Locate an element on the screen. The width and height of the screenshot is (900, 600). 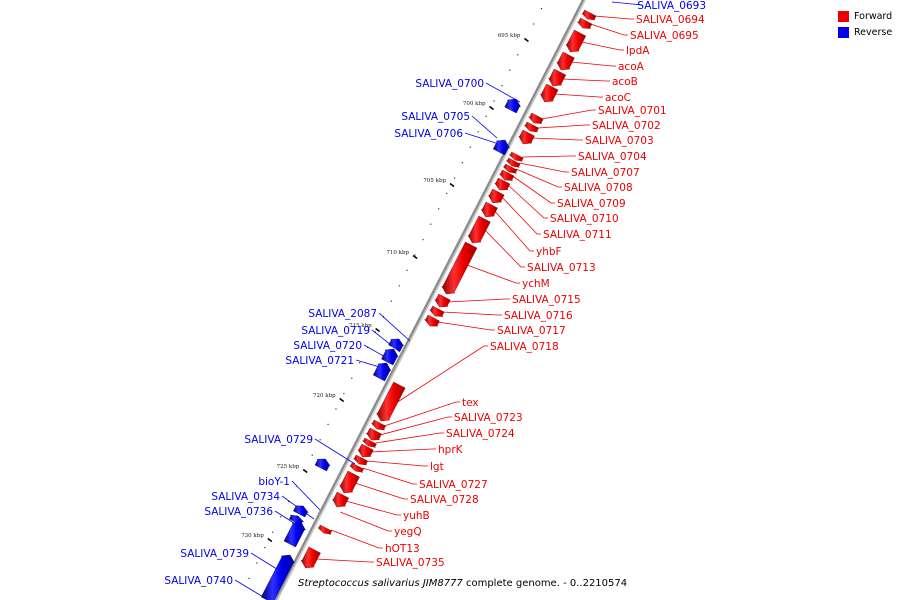
legend-label-reverse: Reverse is located at coordinates (873, 32).